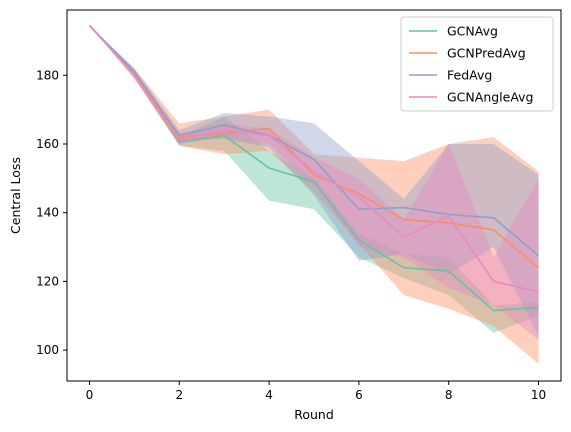 The image size is (571, 432). Describe the element at coordinates (47, 350) in the screenshot. I see `y-tick-label: 100` at that location.